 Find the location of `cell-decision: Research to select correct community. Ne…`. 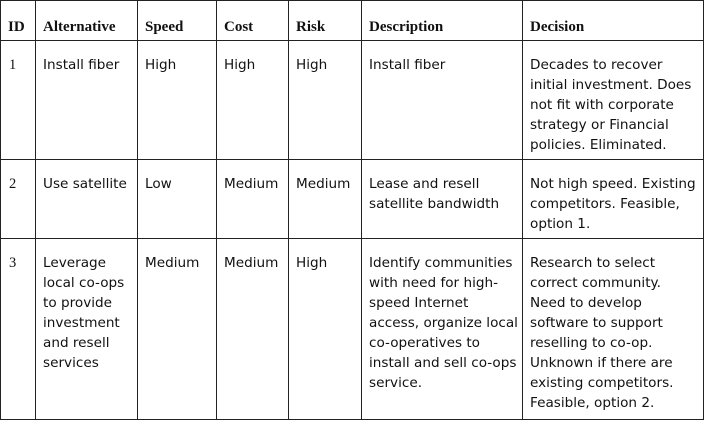

cell-decision: Research to select correct community. Ne… is located at coordinates (613, 329).